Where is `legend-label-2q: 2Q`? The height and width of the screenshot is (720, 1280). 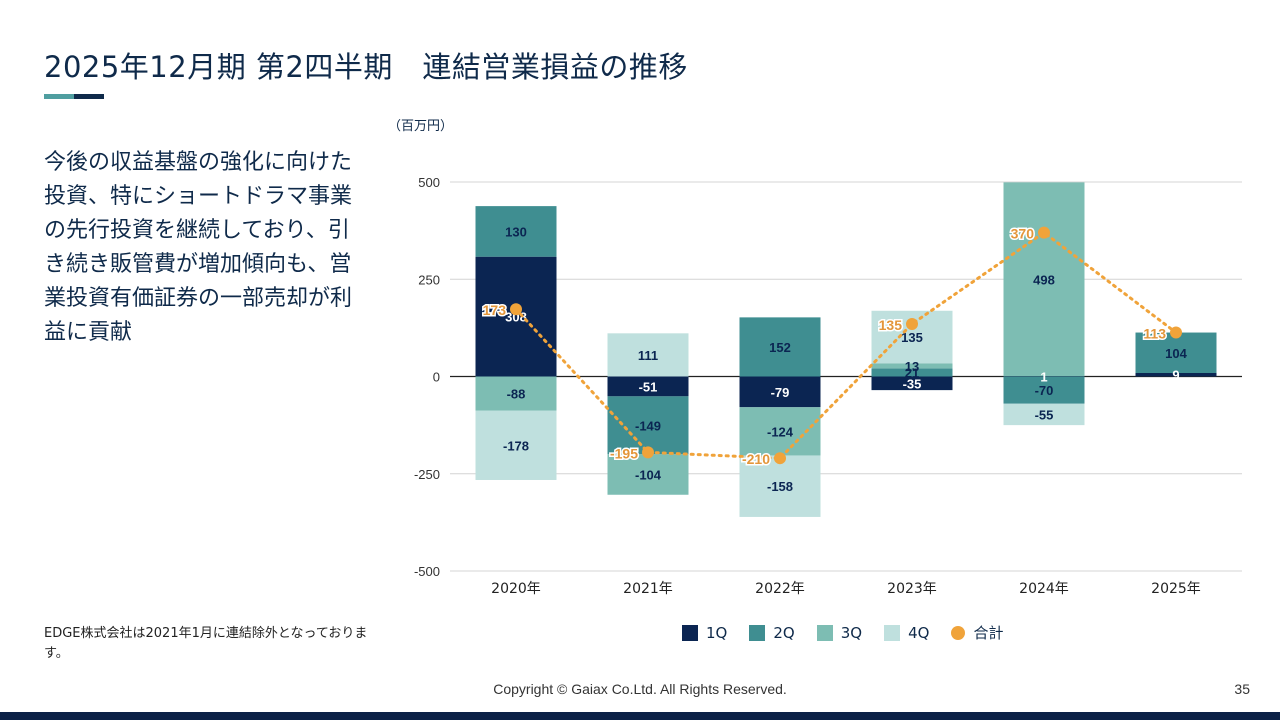
legend-label-2q: 2Q is located at coordinates (784, 632).